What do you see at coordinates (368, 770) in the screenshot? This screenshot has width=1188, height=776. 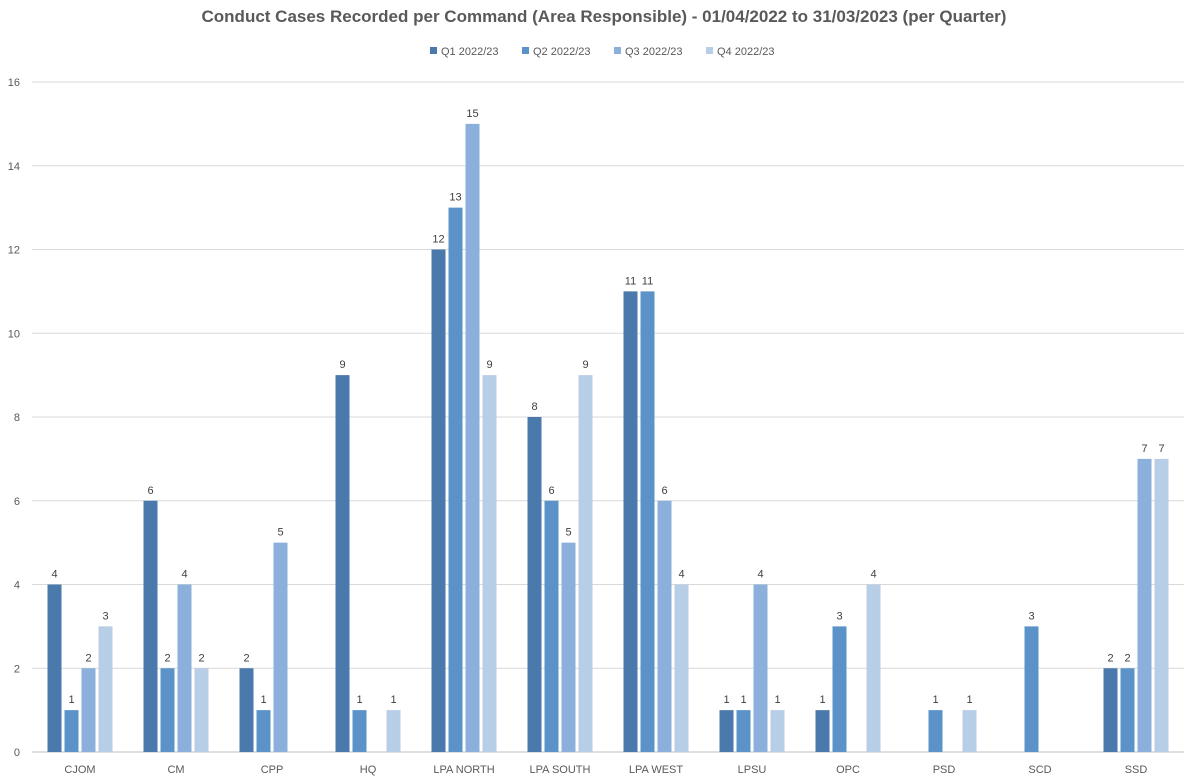 I see `x-tick-label-hq: HQ` at bounding box center [368, 770].